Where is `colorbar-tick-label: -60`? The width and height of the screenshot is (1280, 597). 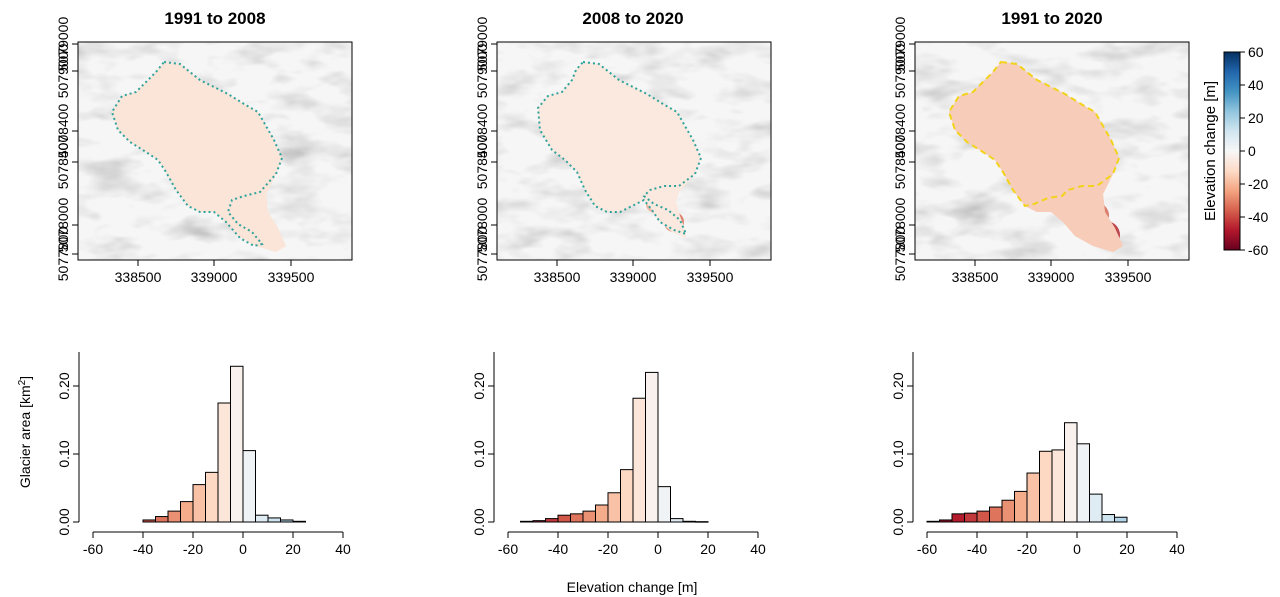
colorbar-tick-label: -60 is located at coordinates (1258, 250).